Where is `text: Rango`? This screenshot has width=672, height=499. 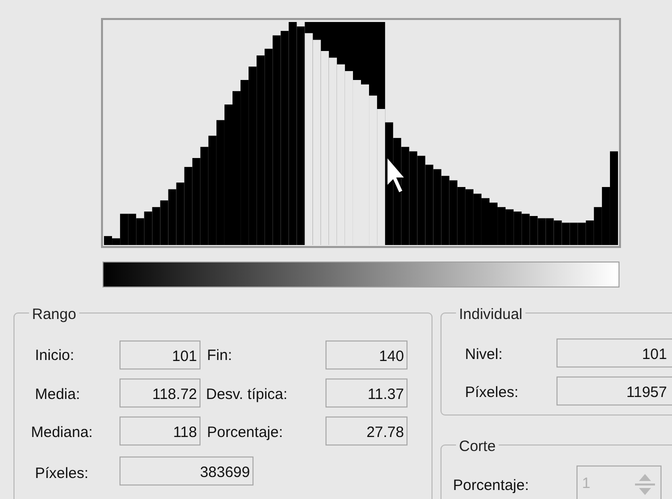 text: Rango is located at coordinates (54, 314).